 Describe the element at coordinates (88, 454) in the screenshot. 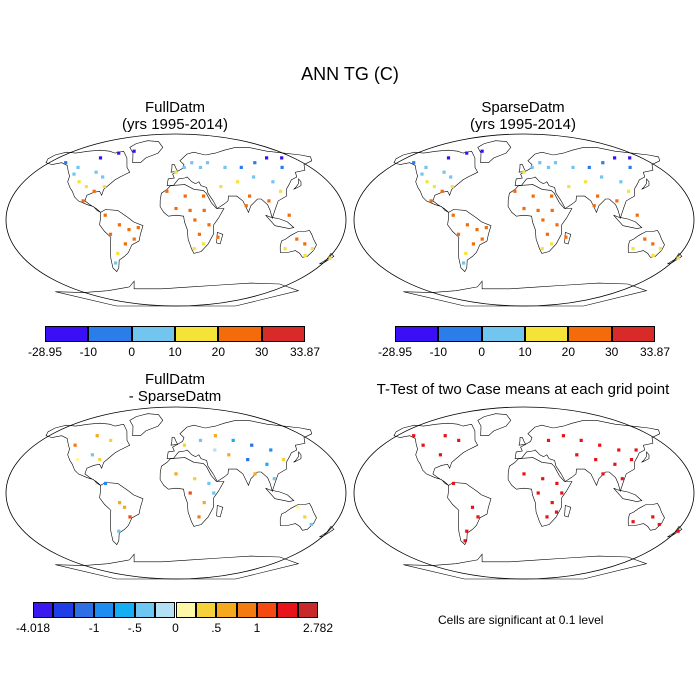

I see `coastline-north-america` at that location.